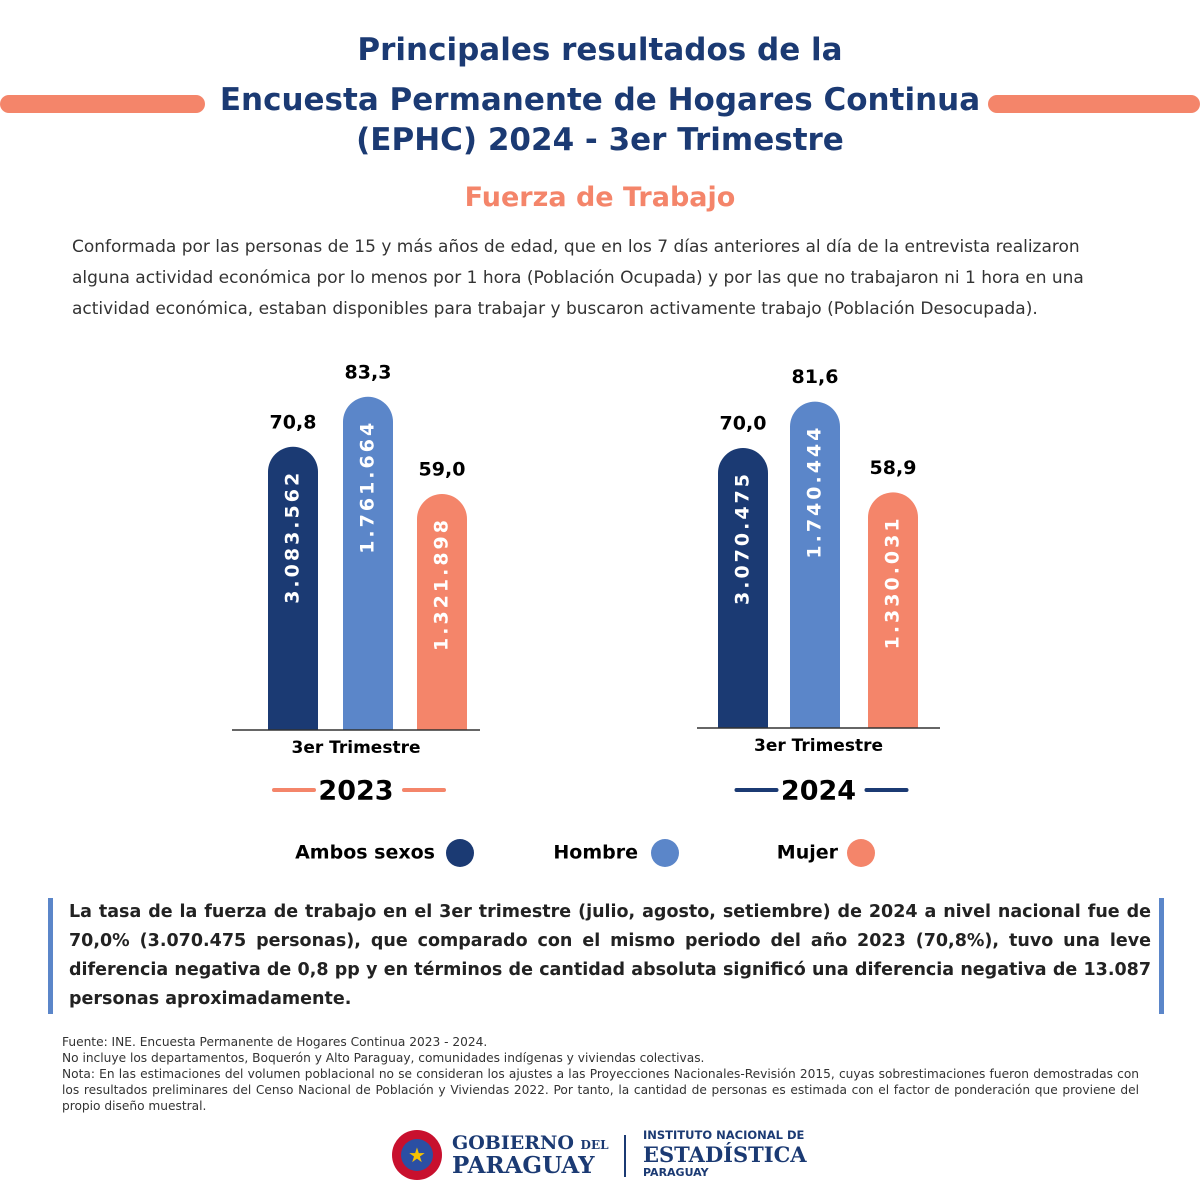 This screenshot has height=1200, width=1200. What do you see at coordinates (893, 468) in the screenshot?
I see `value-label: 58,9` at bounding box center [893, 468].